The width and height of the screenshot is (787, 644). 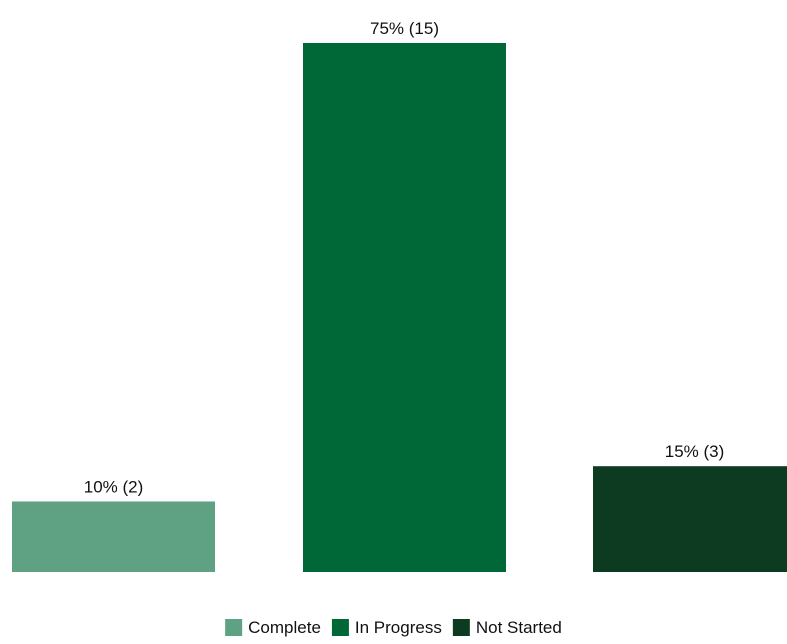 I want to click on legend: Complete In Progress Not Started, so click(x=393, y=627).